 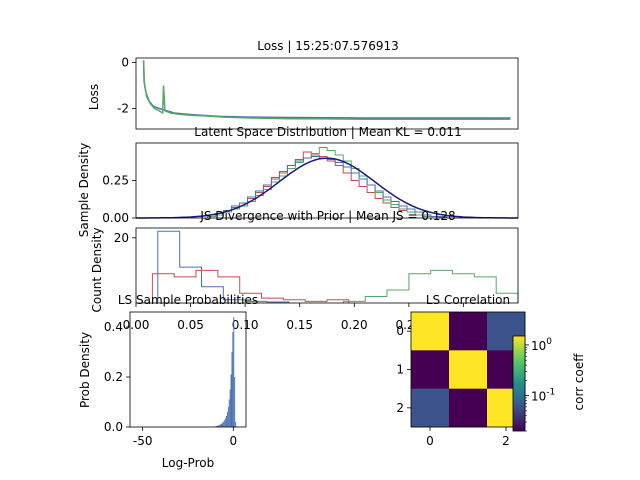 What do you see at coordinates (115, 181) in the screenshot?
I see `latent-ytick-label: 0.25` at bounding box center [115, 181].